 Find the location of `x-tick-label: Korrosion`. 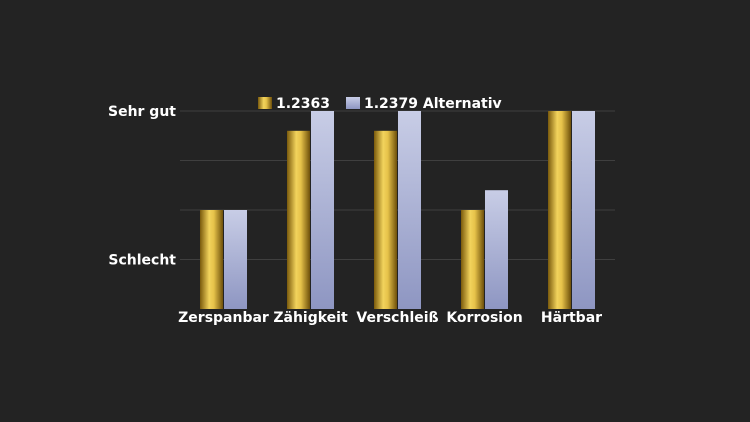

x-tick-label: Korrosion is located at coordinates (484, 318).